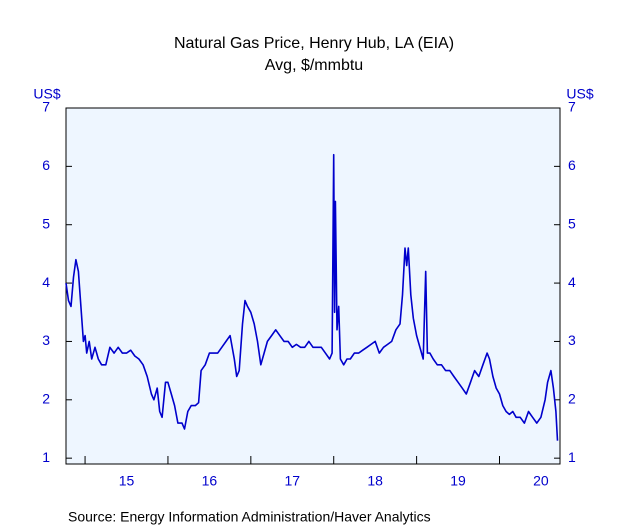 This screenshot has width=628, height=530. Describe the element at coordinates (46, 282) in the screenshot. I see `y-tick-label: 4` at that location.